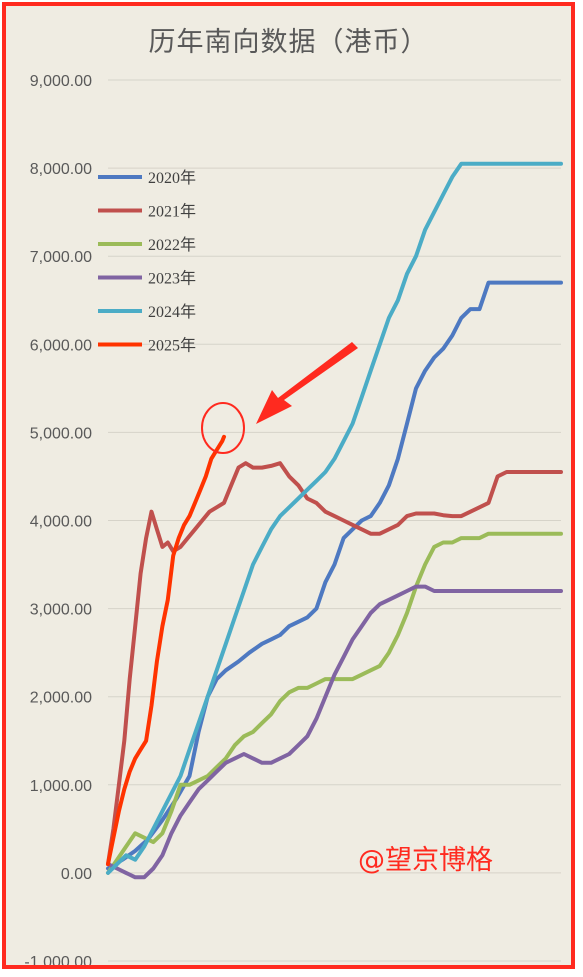  Describe the element at coordinates (147, 262) in the screenshot. I see `legend: 2020年 2021年 2022年 2023年 2024年 2025年` at that location.